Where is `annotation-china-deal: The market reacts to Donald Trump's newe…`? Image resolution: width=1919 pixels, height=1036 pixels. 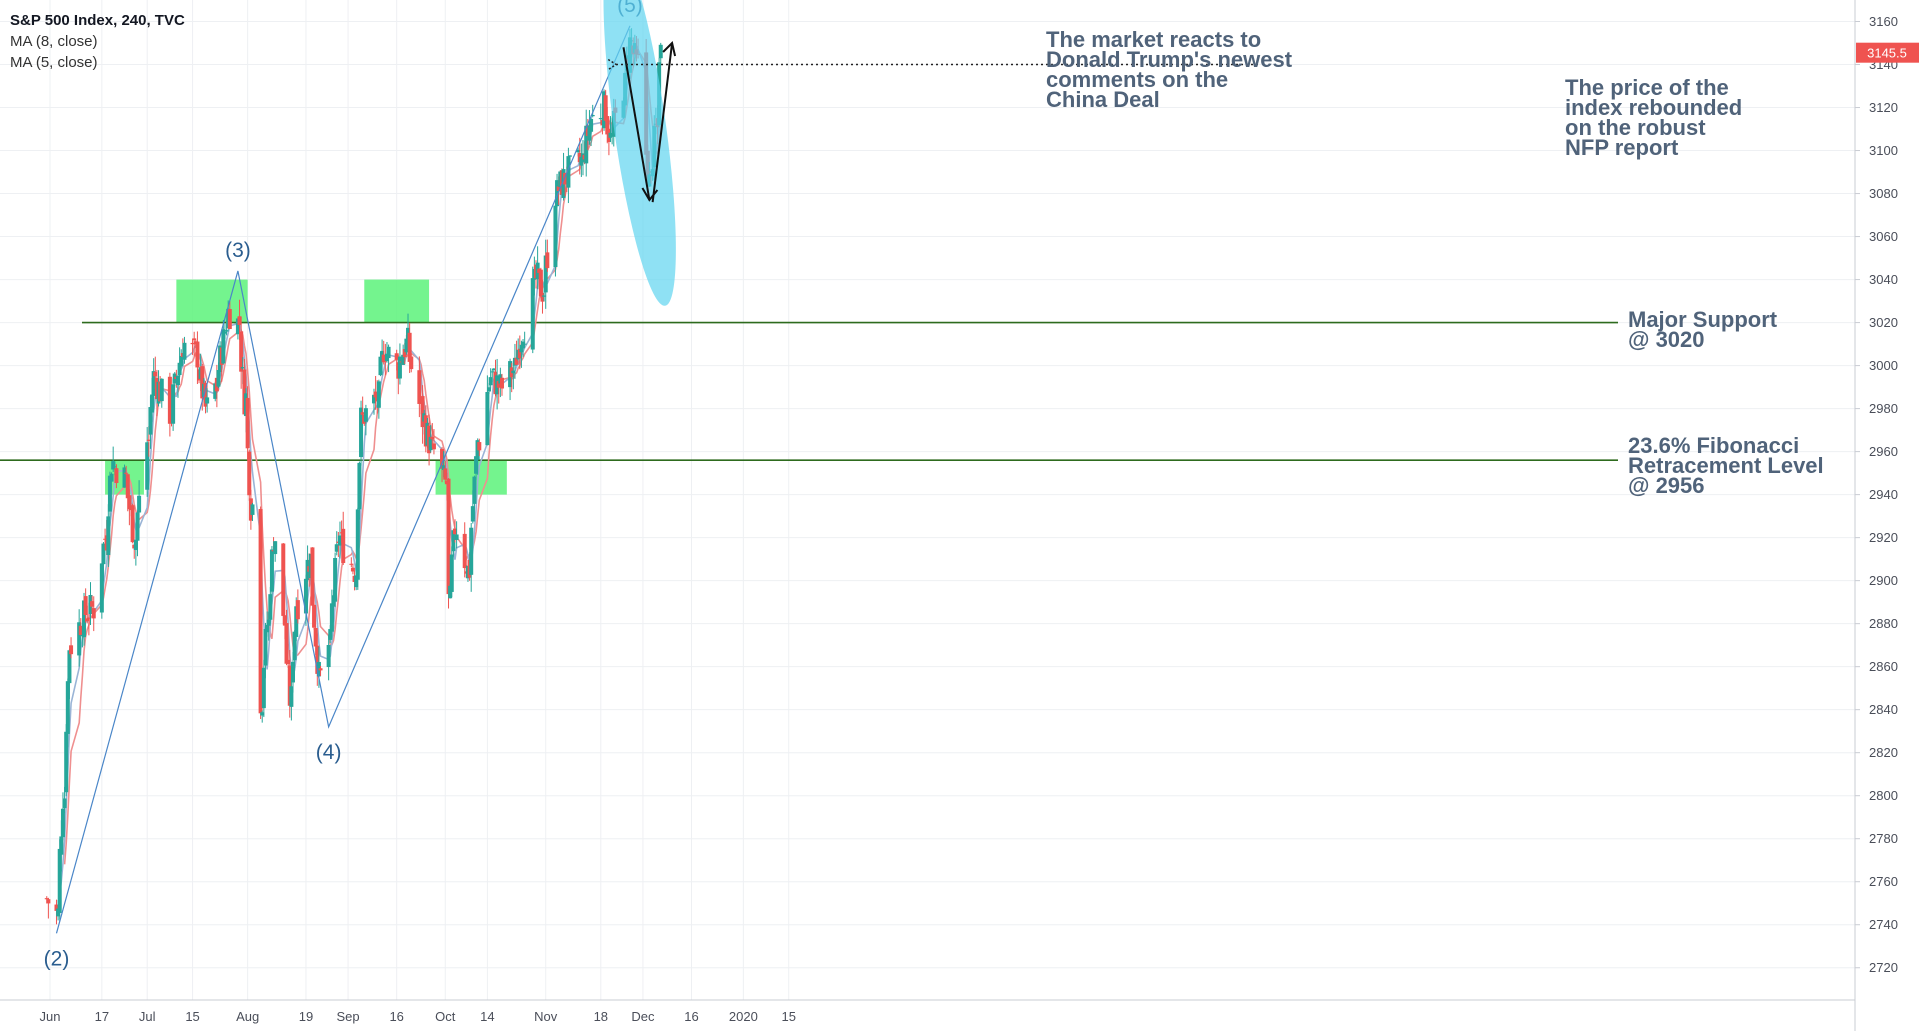 annotation-china-deal: The market reacts to Donald Trump's newe… is located at coordinates (1169, 69).